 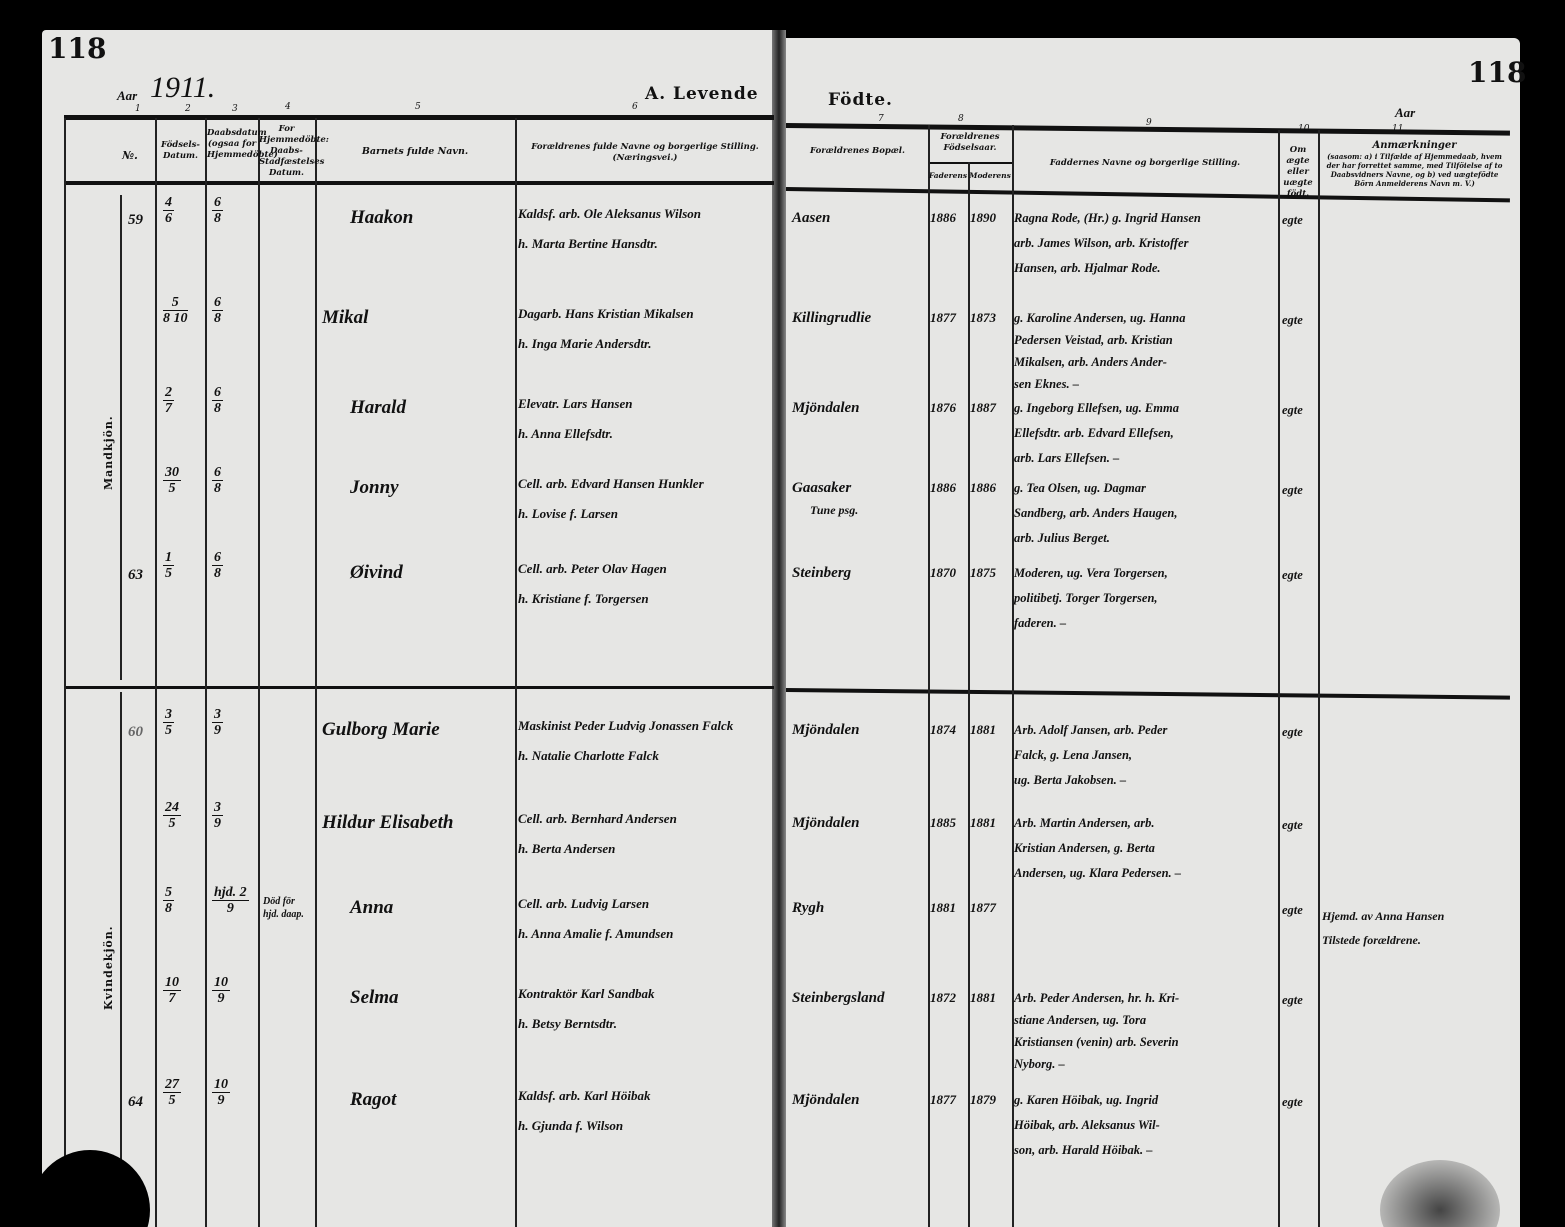 I want to click on page-number-right: 118, so click(x=1497, y=72).